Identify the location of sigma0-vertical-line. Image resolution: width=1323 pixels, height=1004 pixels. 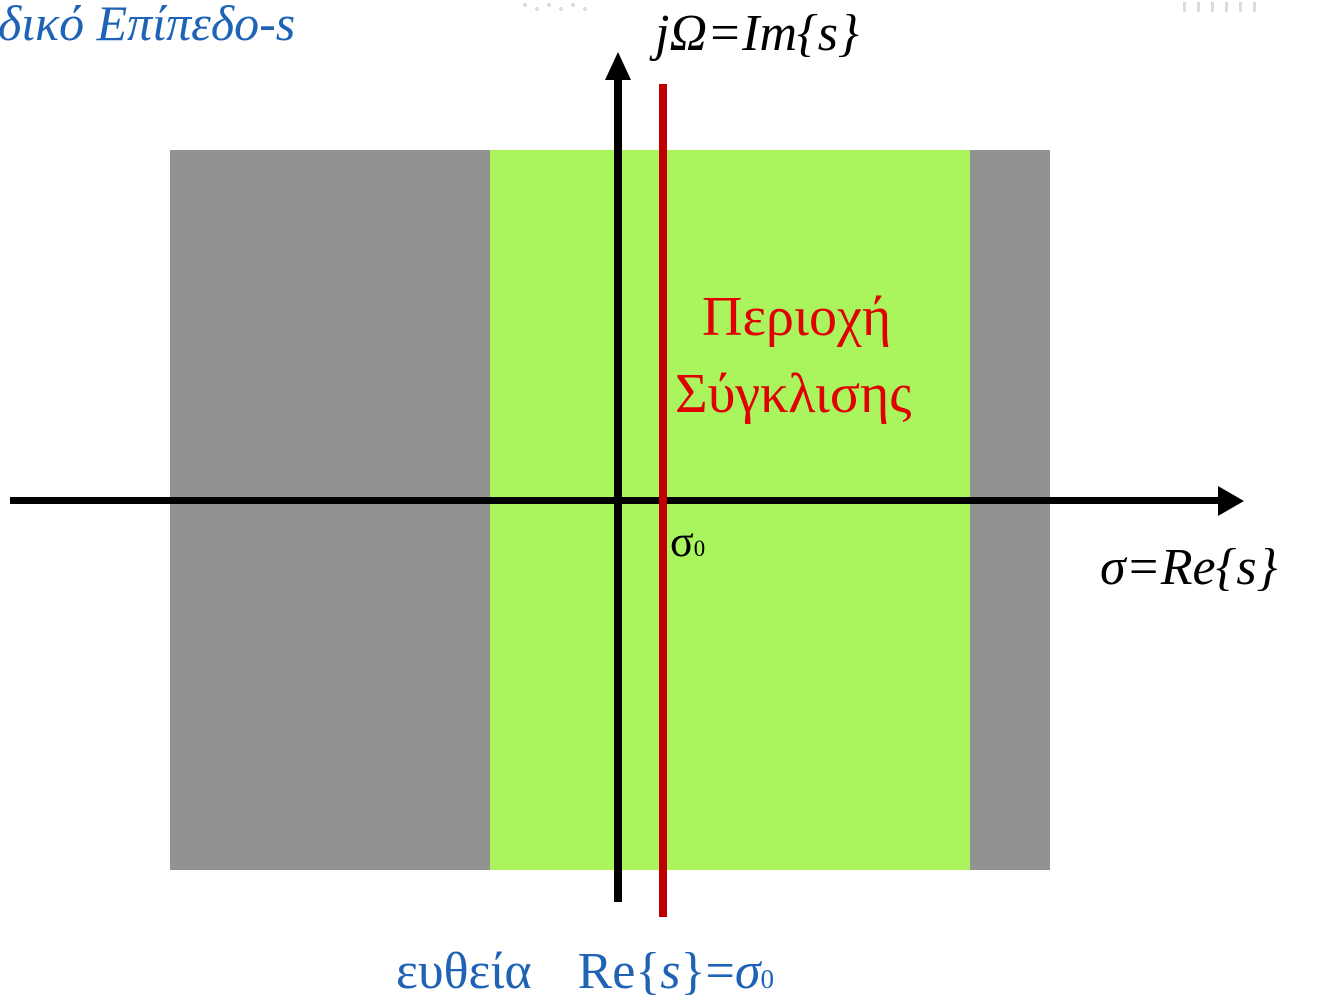
(663, 500).